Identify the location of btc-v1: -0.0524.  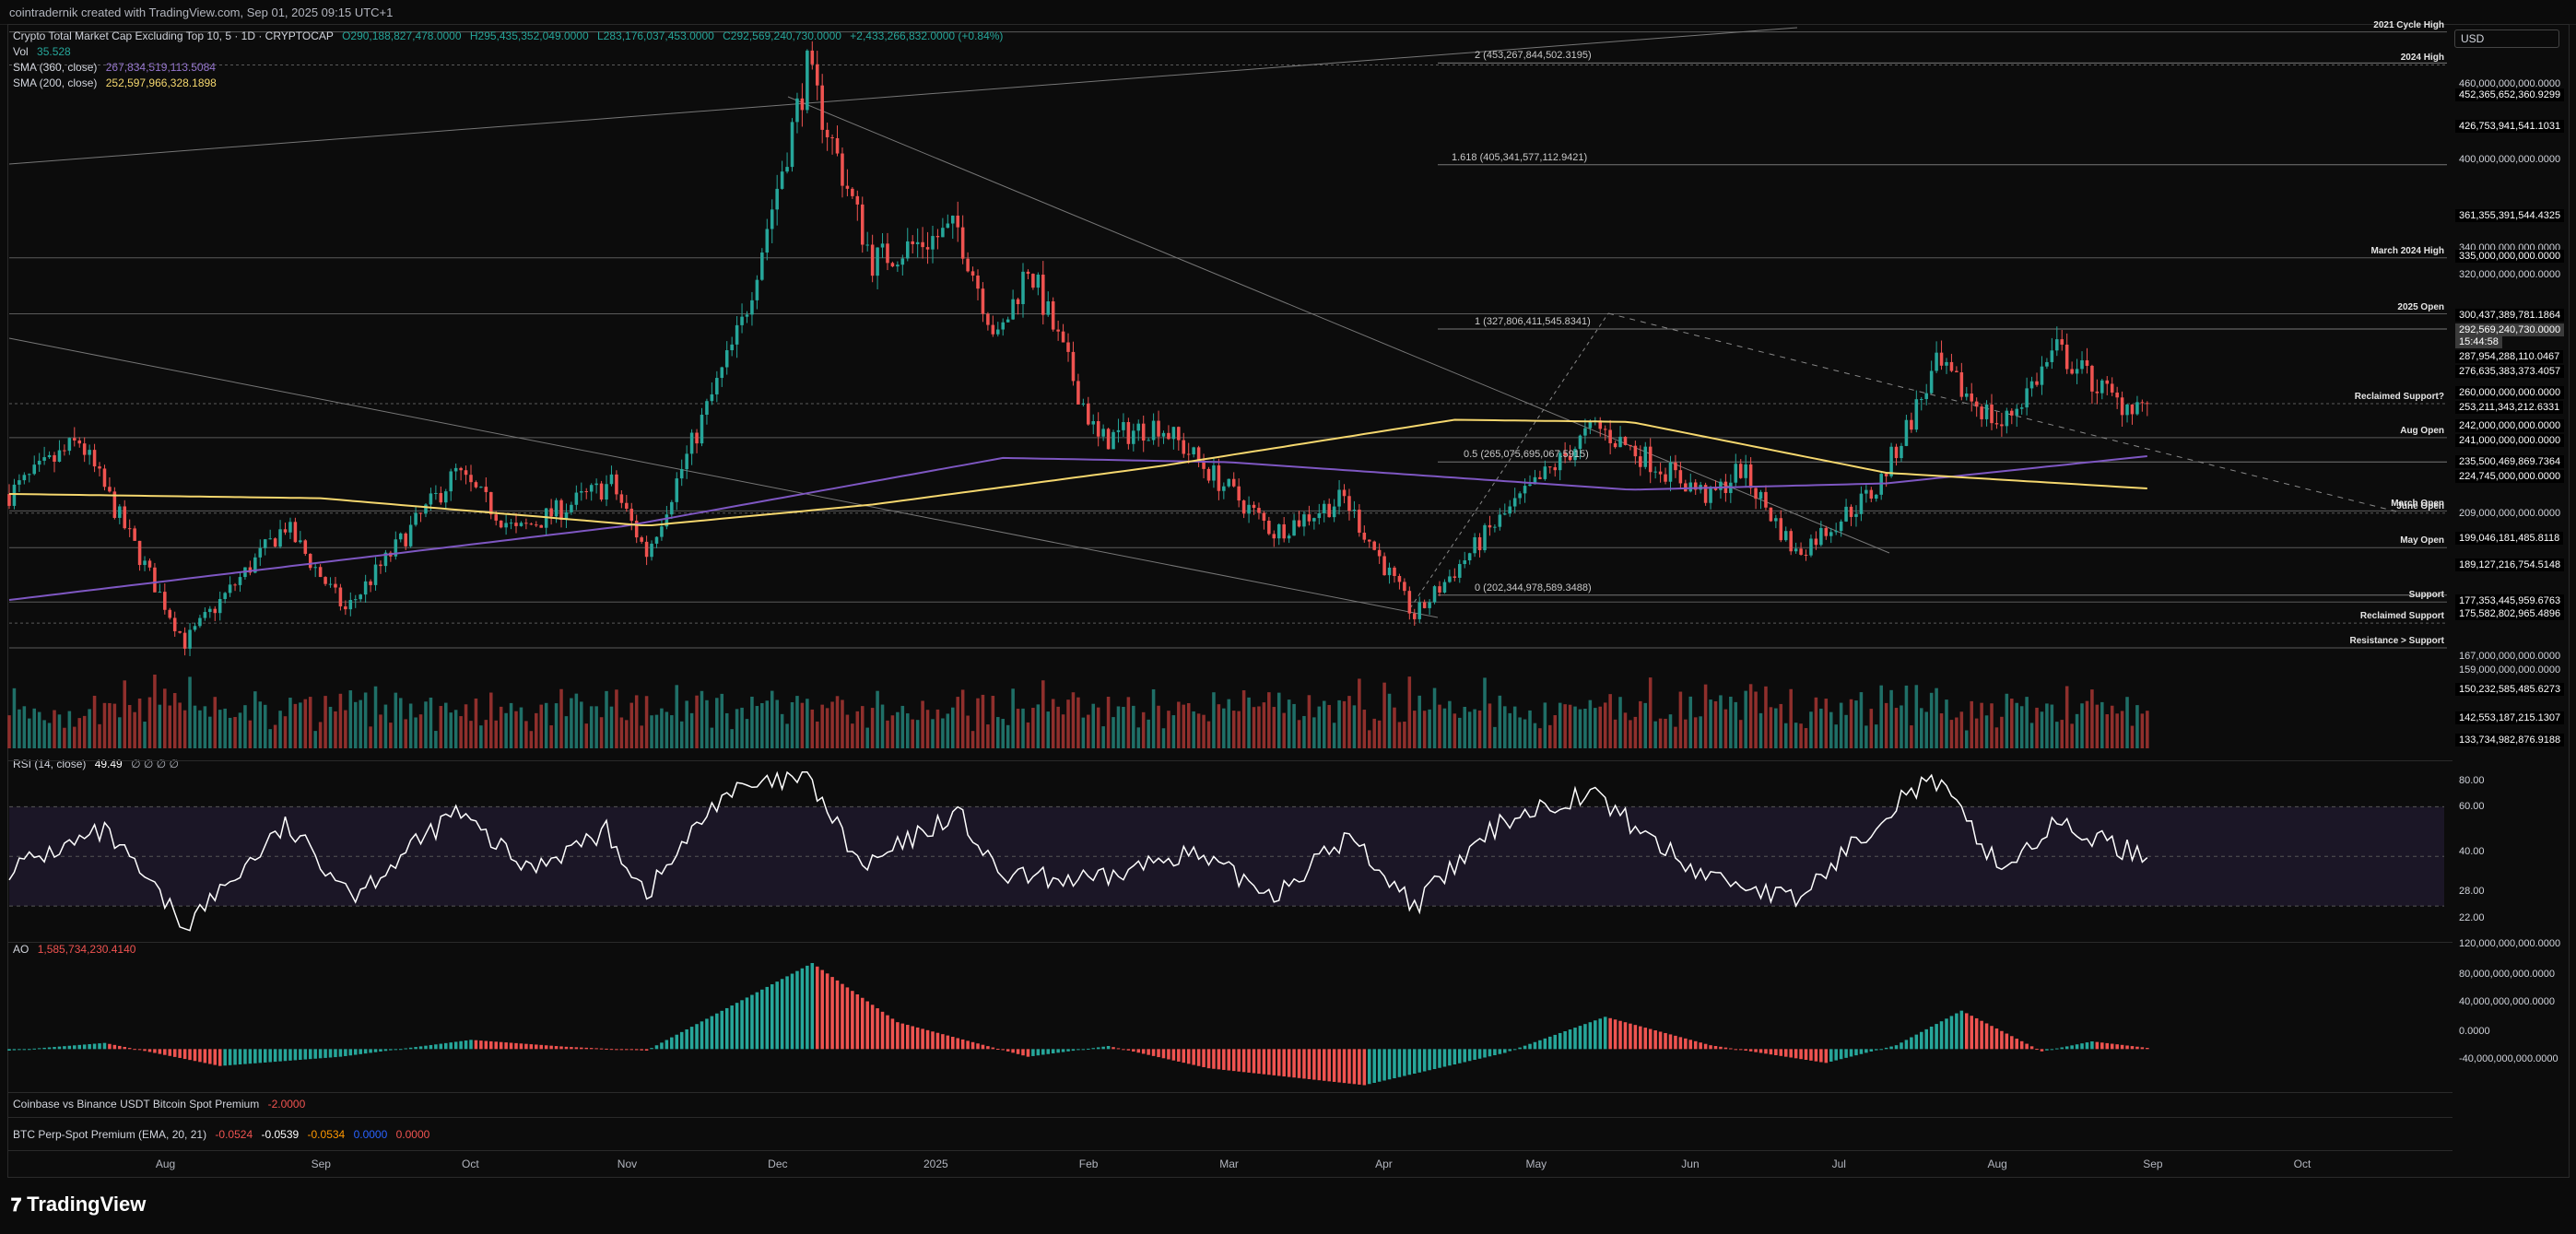
(234, 1134).